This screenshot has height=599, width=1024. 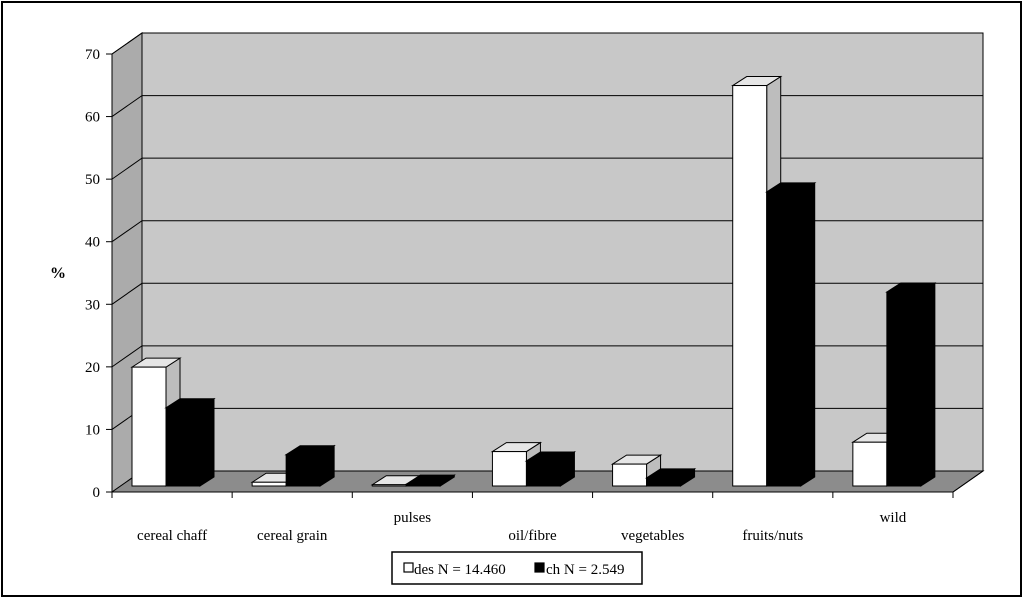 What do you see at coordinates (893, 518) in the screenshot?
I see `x-tick-label: wild` at bounding box center [893, 518].